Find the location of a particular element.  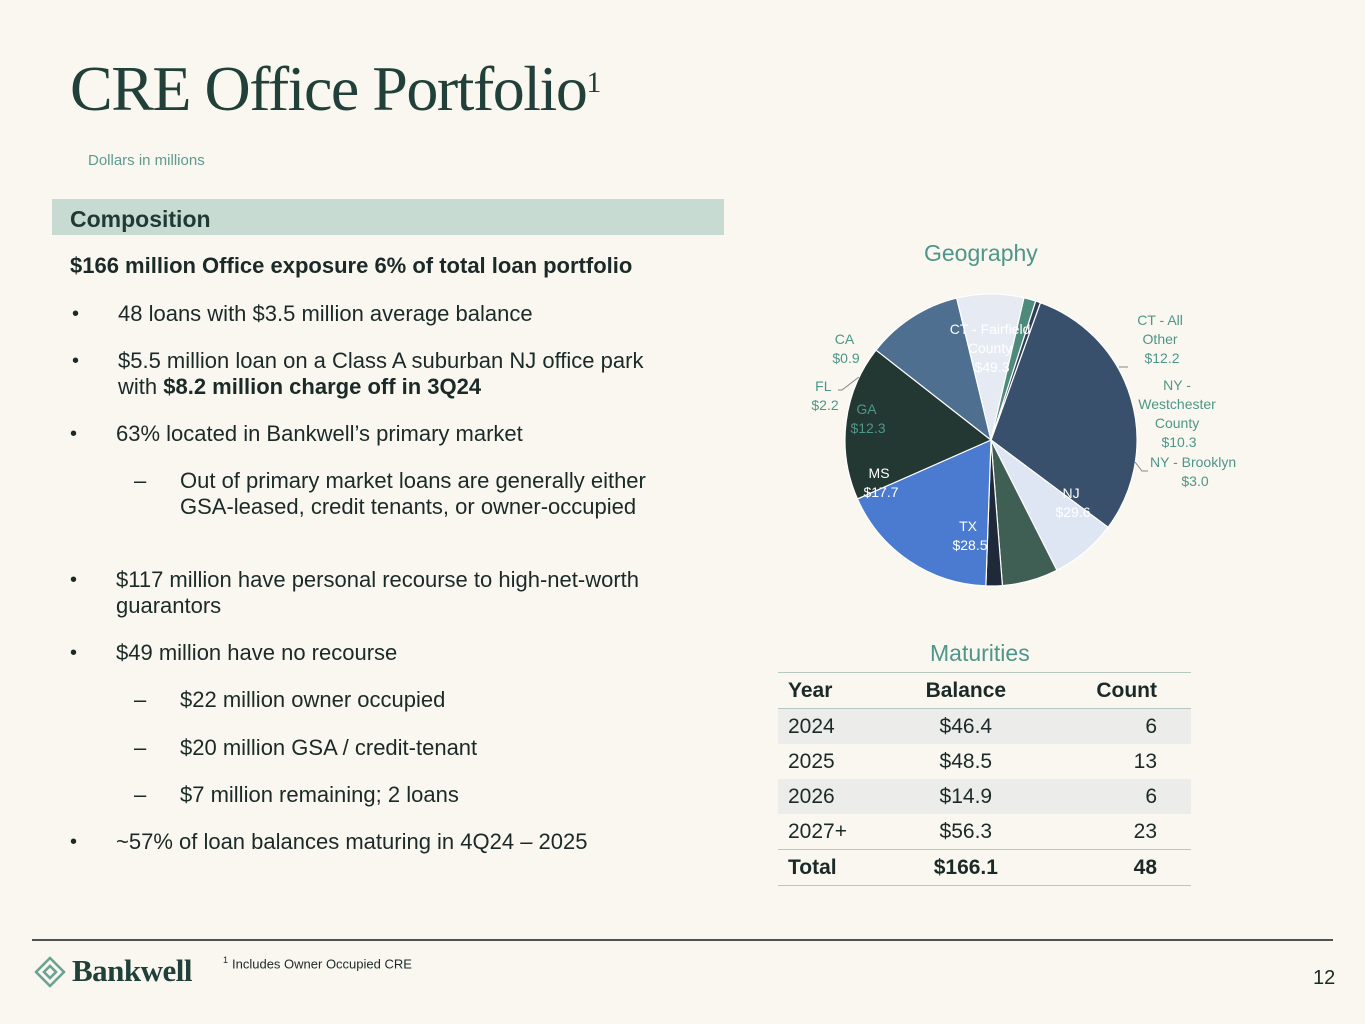

footnote-text: Includes Owner Occupied CRE is located at coordinates (322, 964).